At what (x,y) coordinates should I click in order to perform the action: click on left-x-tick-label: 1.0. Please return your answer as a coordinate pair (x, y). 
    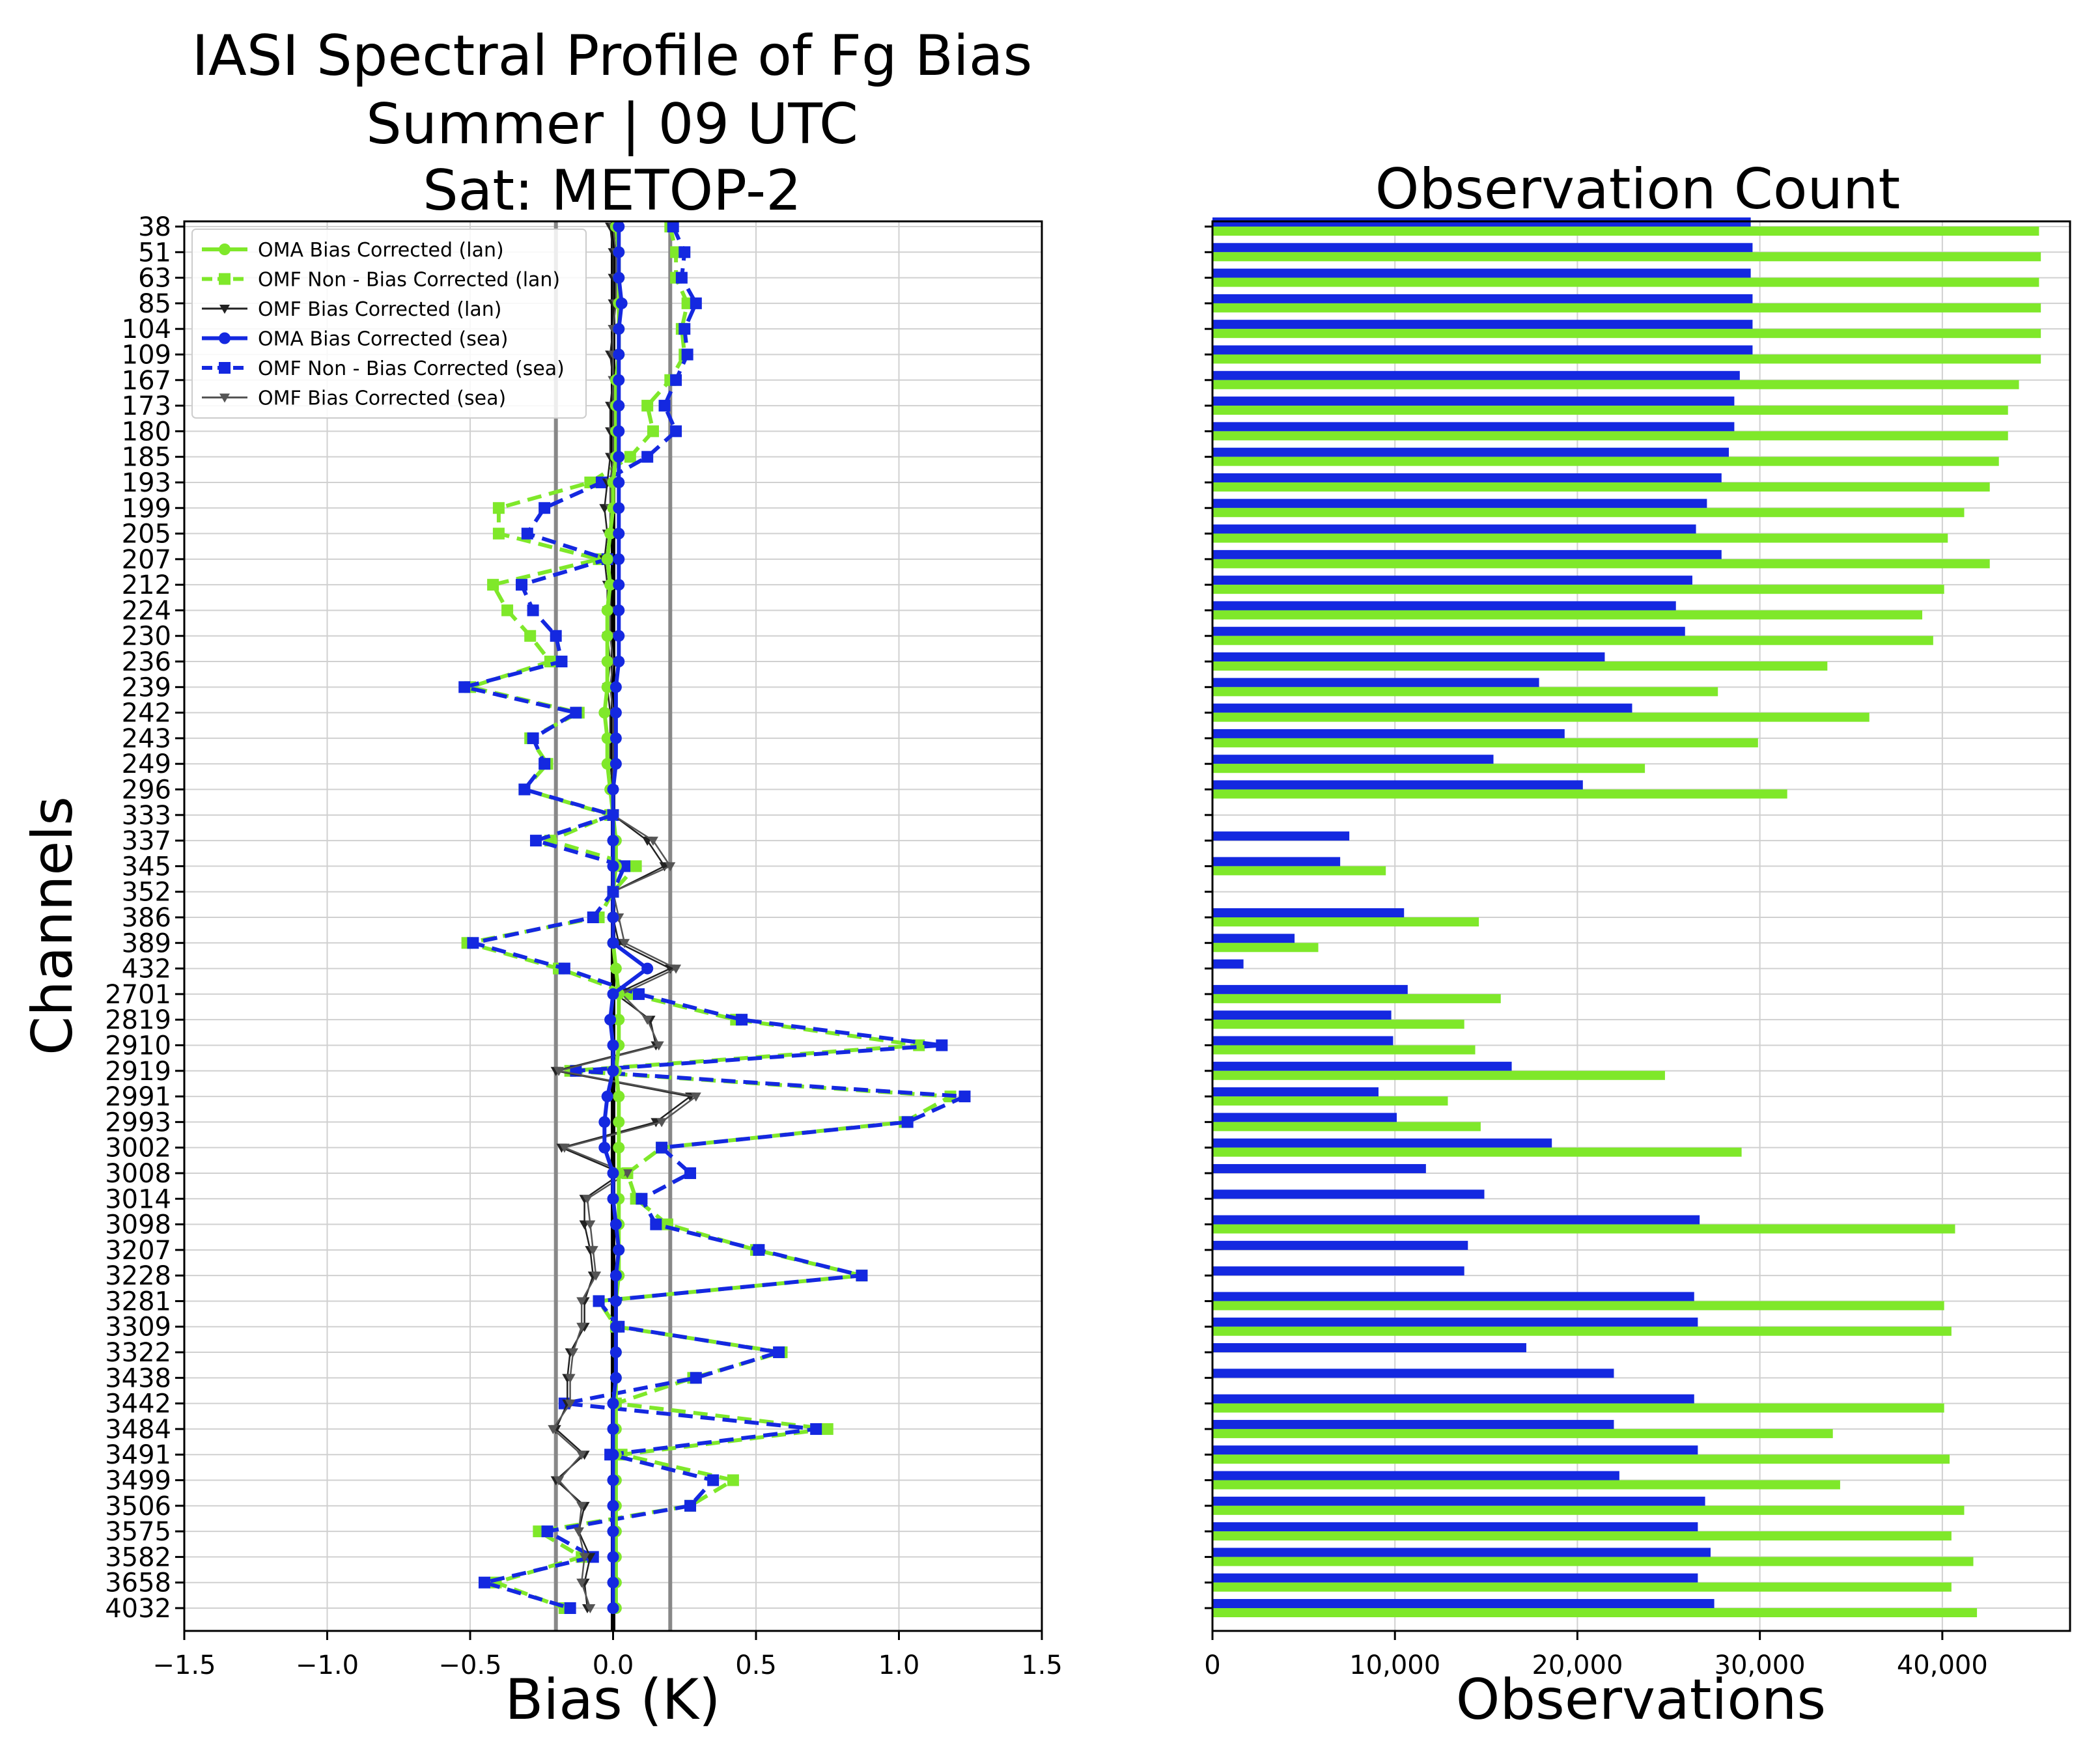
    Looking at the image, I should click on (899, 1665).